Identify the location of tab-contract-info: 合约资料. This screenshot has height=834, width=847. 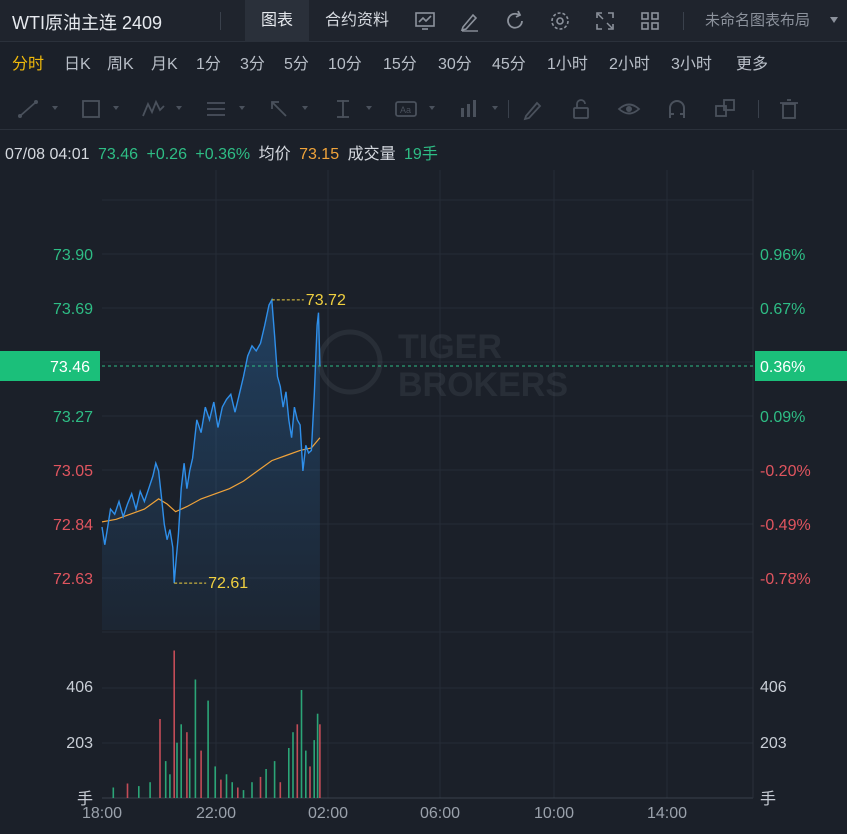
(357, 20).